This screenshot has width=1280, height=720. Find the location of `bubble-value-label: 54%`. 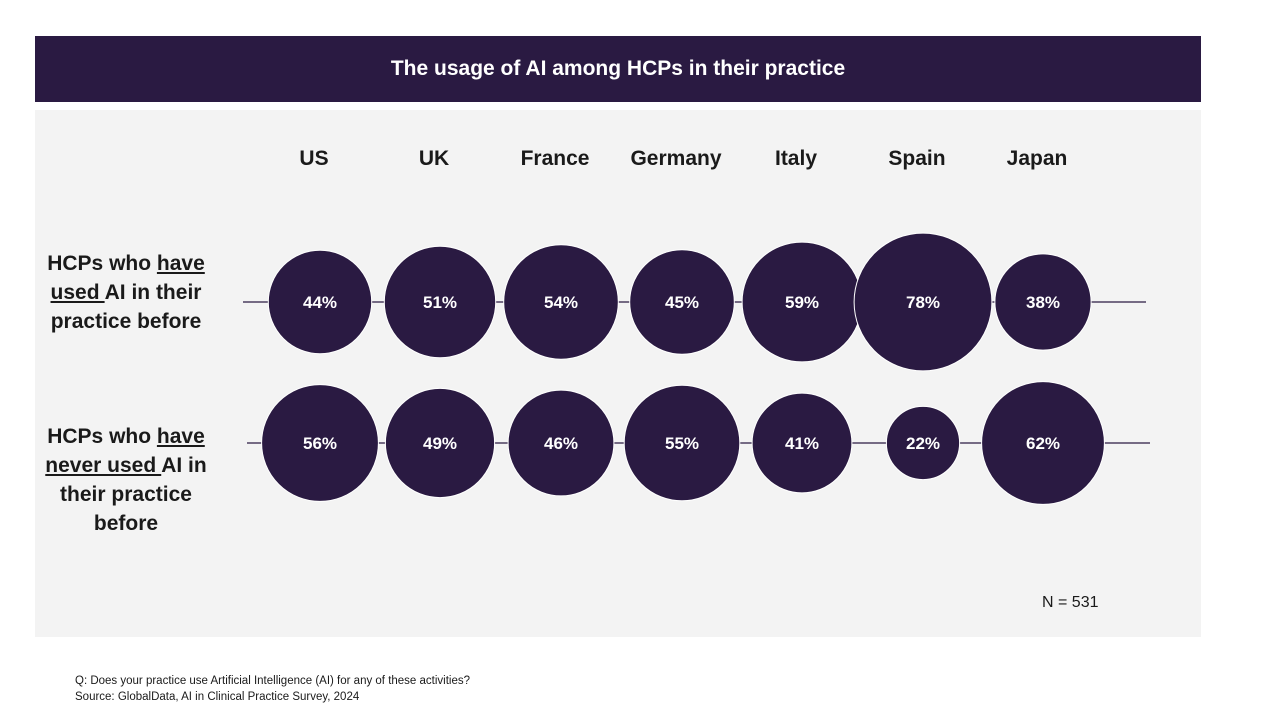

bubble-value-label: 54% is located at coordinates (561, 302).